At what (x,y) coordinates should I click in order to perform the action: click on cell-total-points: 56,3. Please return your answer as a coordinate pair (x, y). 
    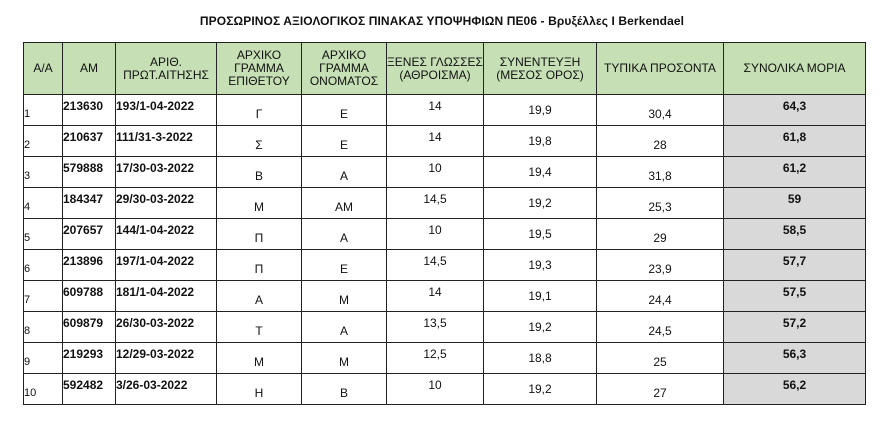
    Looking at the image, I should click on (794, 358).